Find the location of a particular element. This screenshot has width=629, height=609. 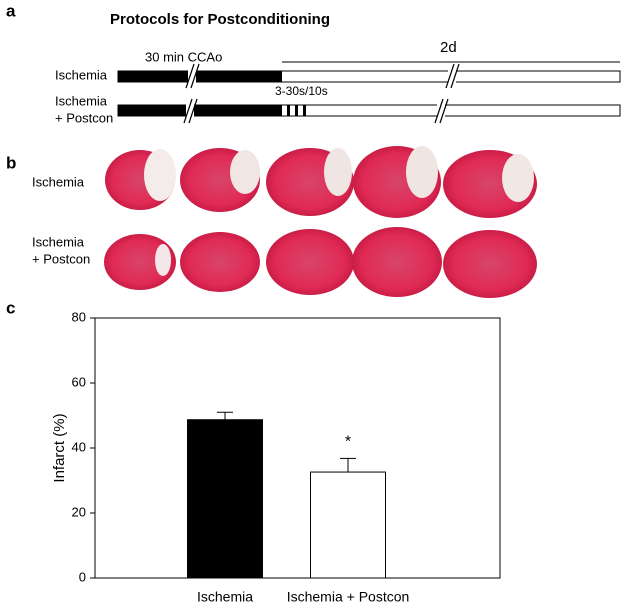

y-tick-label: 0 is located at coordinates (82, 576).